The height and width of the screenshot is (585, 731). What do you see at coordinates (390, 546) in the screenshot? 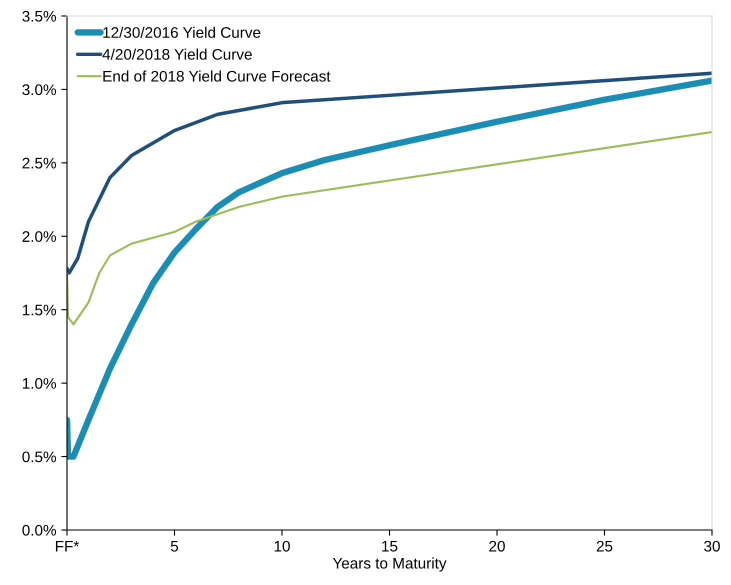
I see `x-tick-label: 15` at bounding box center [390, 546].